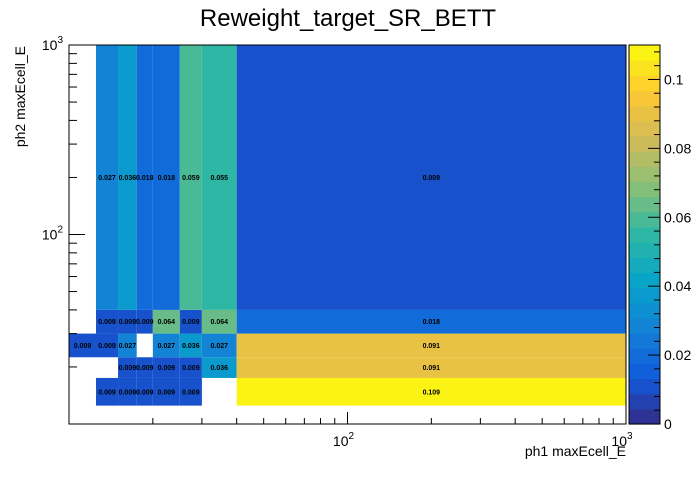 This screenshot has height=477, width=696. Describe the element at coordinates (674, 79) in the screenshot. I see `colorbar-tick-label: 0.1` at that location.